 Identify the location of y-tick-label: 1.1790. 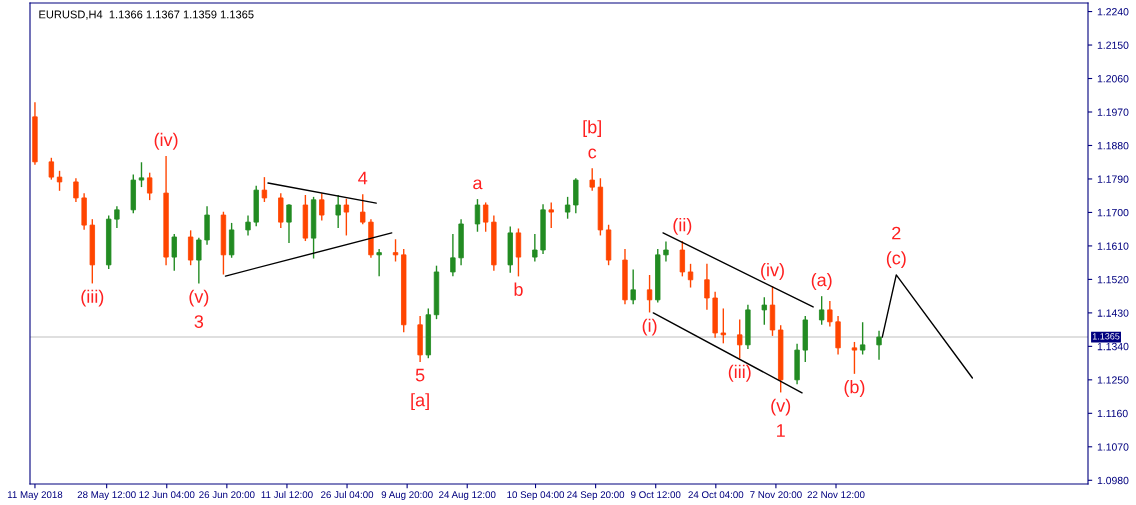
(1113, 179).